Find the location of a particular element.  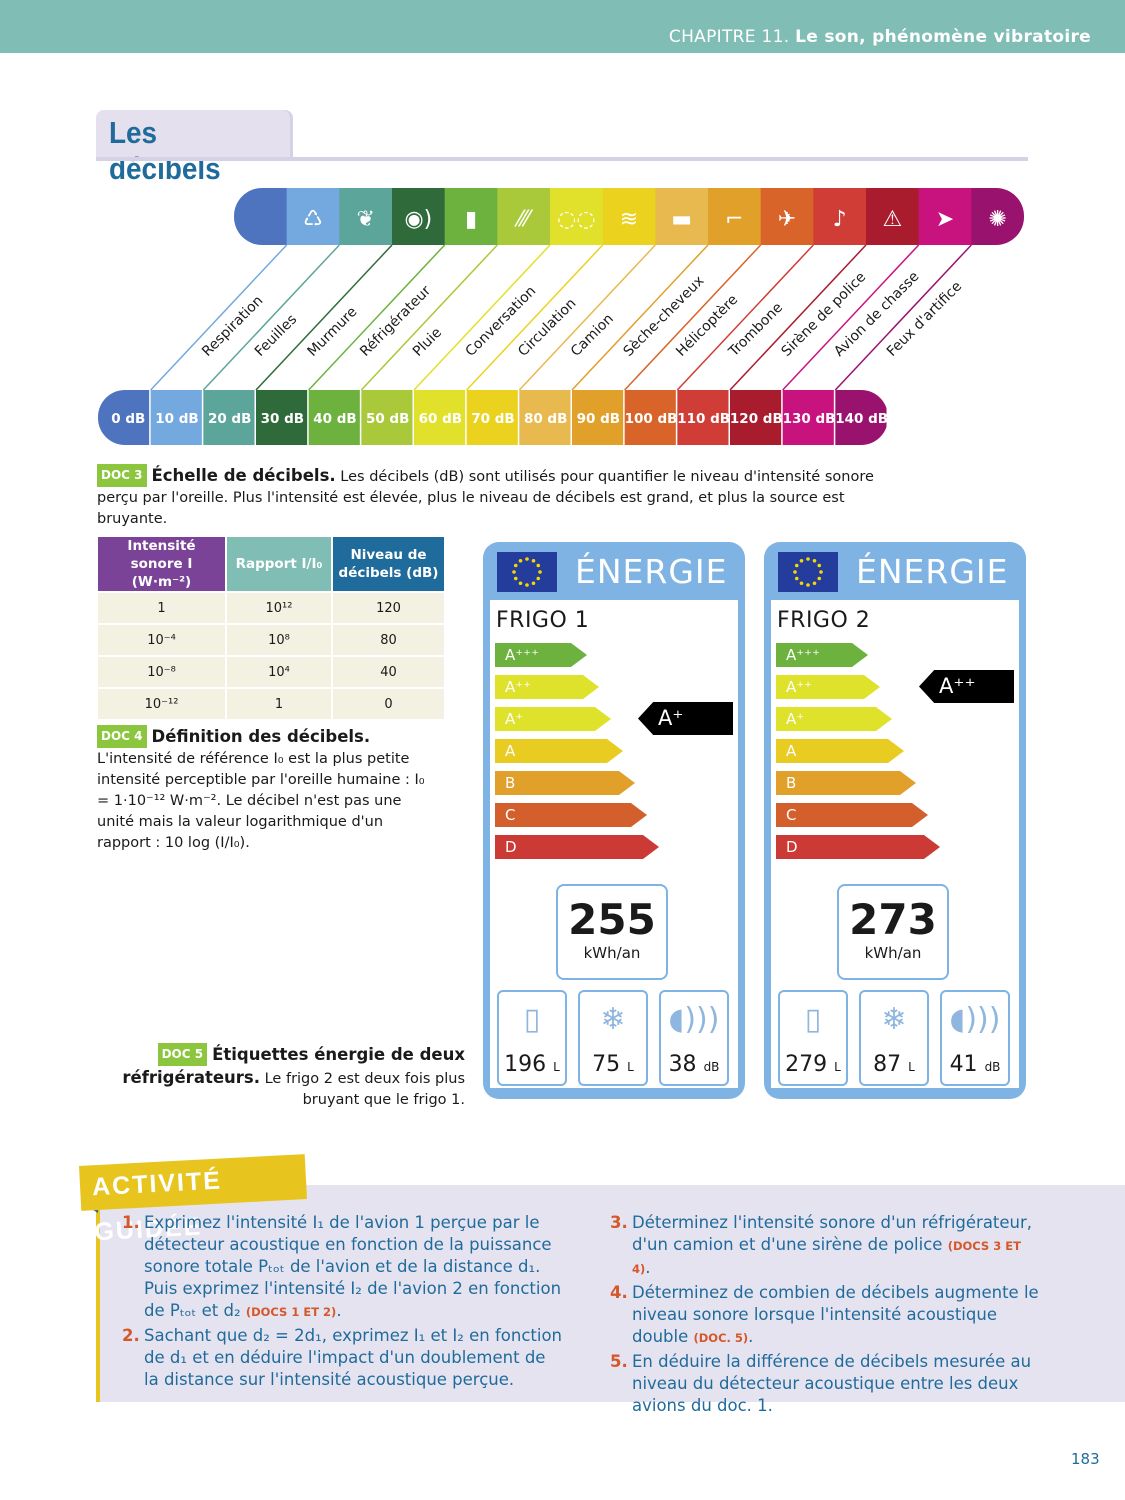

snowflake-icon: ❄ is located at coordinates (894, 1019).